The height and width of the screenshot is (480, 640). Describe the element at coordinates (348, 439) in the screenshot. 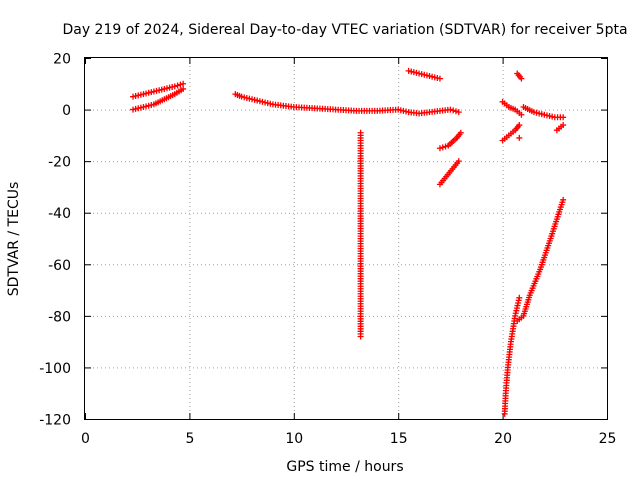

I see `x-tick-labels: 0 5 10 15 20 25` at that location.